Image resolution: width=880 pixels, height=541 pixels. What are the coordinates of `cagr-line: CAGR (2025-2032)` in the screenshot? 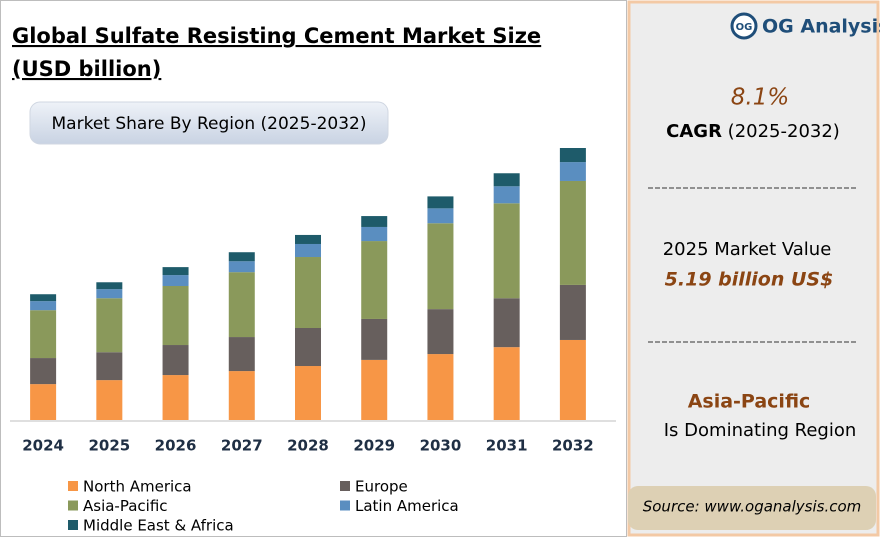 It's located at (753, 131).